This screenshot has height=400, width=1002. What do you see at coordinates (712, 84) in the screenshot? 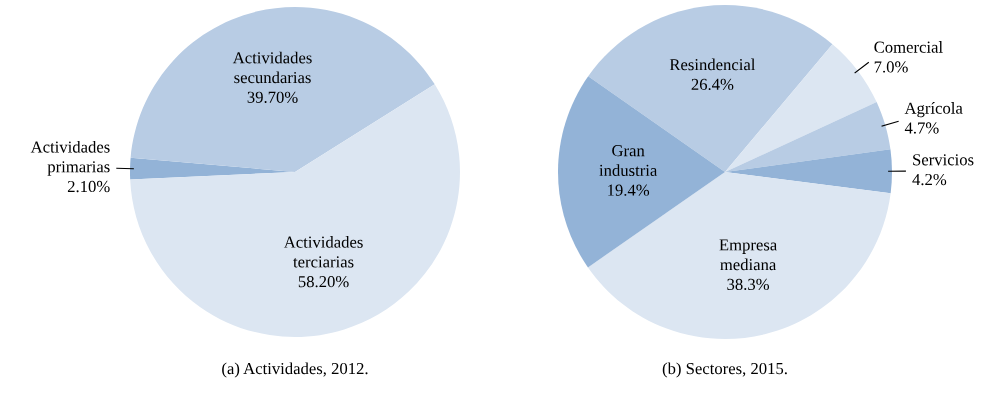
I see `data-label: 26.4%` at bounding box center [712, 84].